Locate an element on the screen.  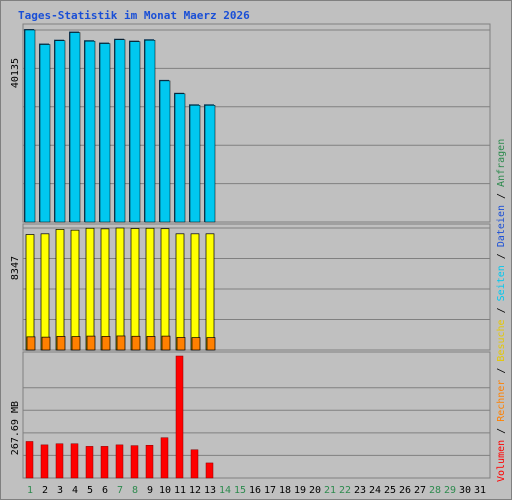
day-label-17: 17 is located at coordinates (270, 490).